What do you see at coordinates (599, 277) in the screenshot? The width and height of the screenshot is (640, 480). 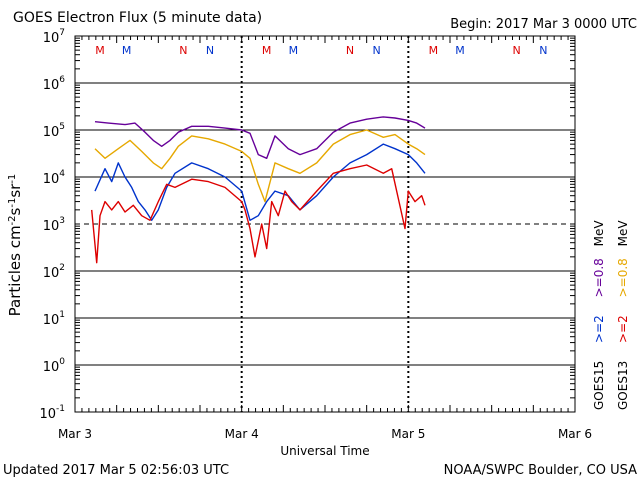 I see `legend-goes15-08mev: >=0.8` at bounding box center [599, 277].